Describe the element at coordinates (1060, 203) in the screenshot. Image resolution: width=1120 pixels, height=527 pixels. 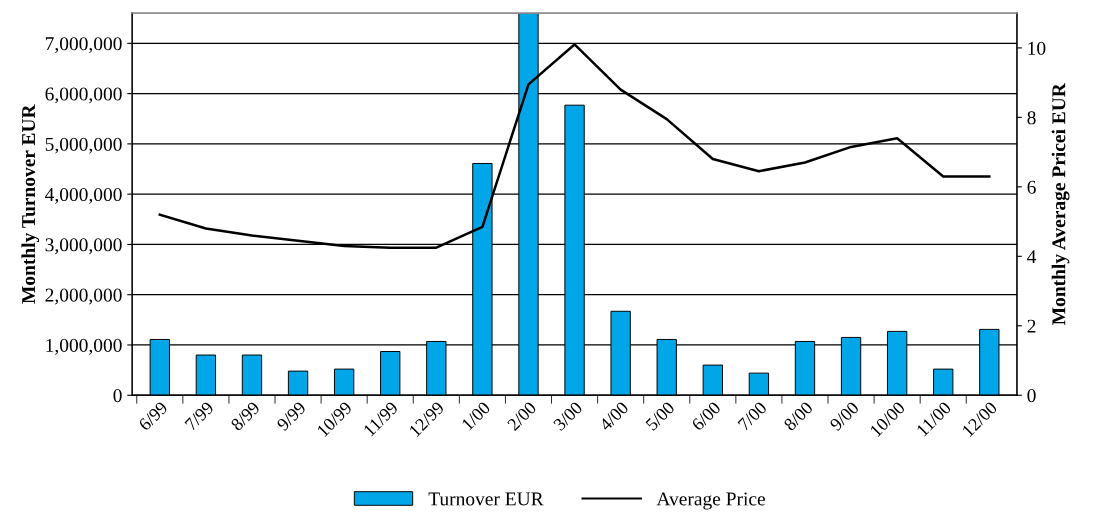
I see `y2-axis-title: Monthly Average Pricei EUR` at that location.